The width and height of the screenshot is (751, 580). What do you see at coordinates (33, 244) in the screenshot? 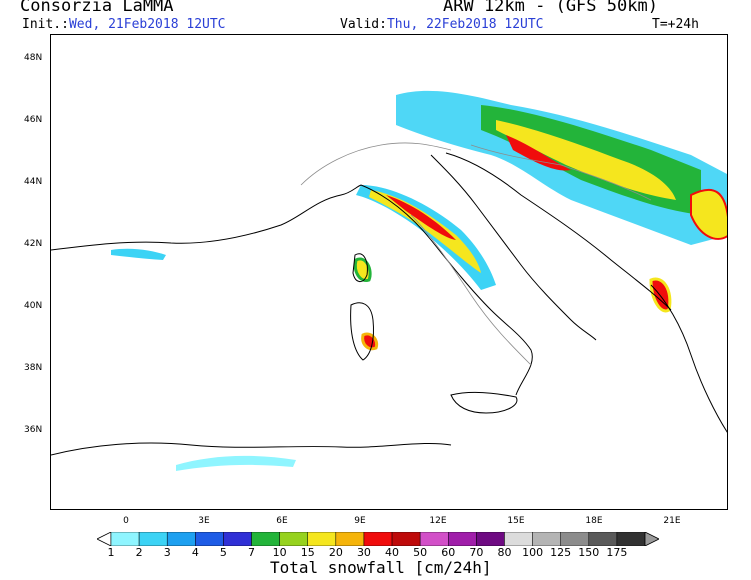
I see `lat-label: 42N` at bounding box center [33, 244].